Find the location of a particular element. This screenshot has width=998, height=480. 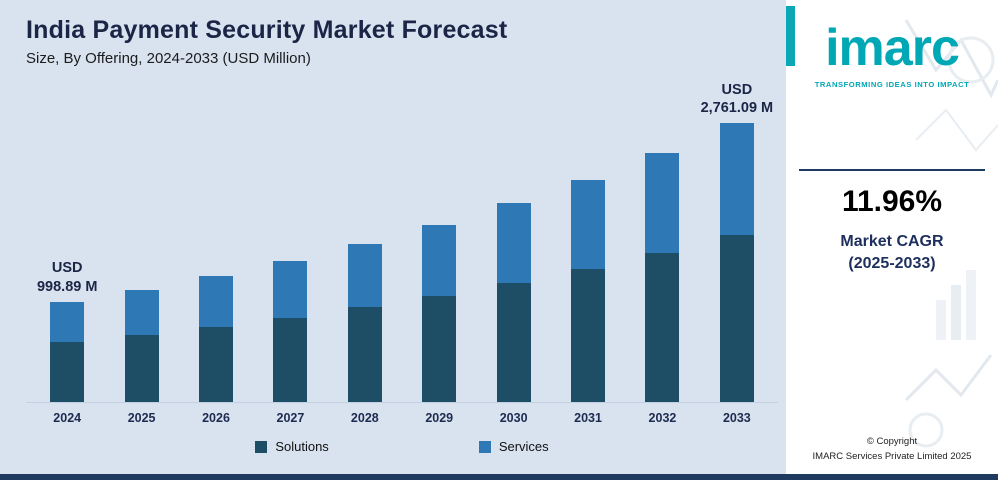

cagr-label: Market CAGR (2025-2033) is located at coordinates (891, 252).